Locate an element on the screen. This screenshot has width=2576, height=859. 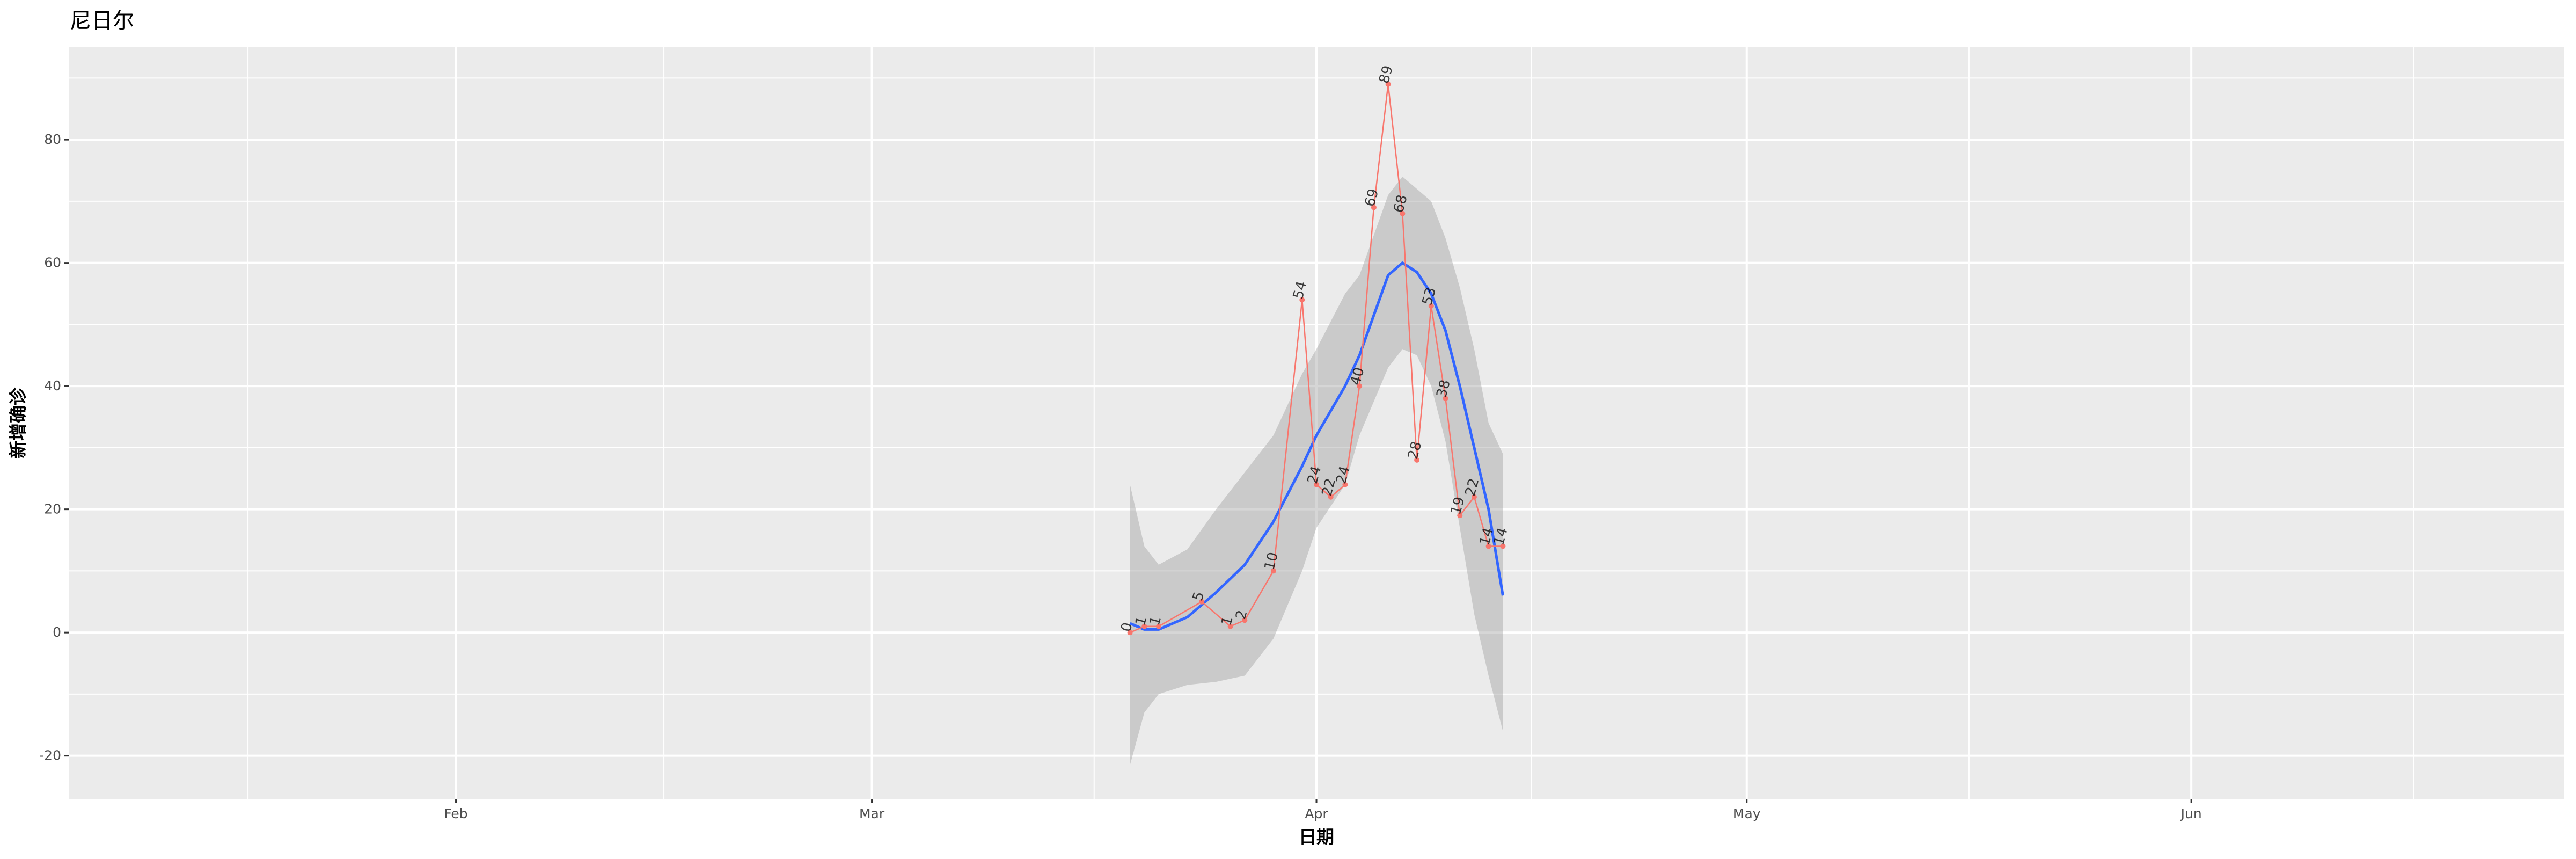
chart-title: 尼日尔 is located at coordinates (102, 21).